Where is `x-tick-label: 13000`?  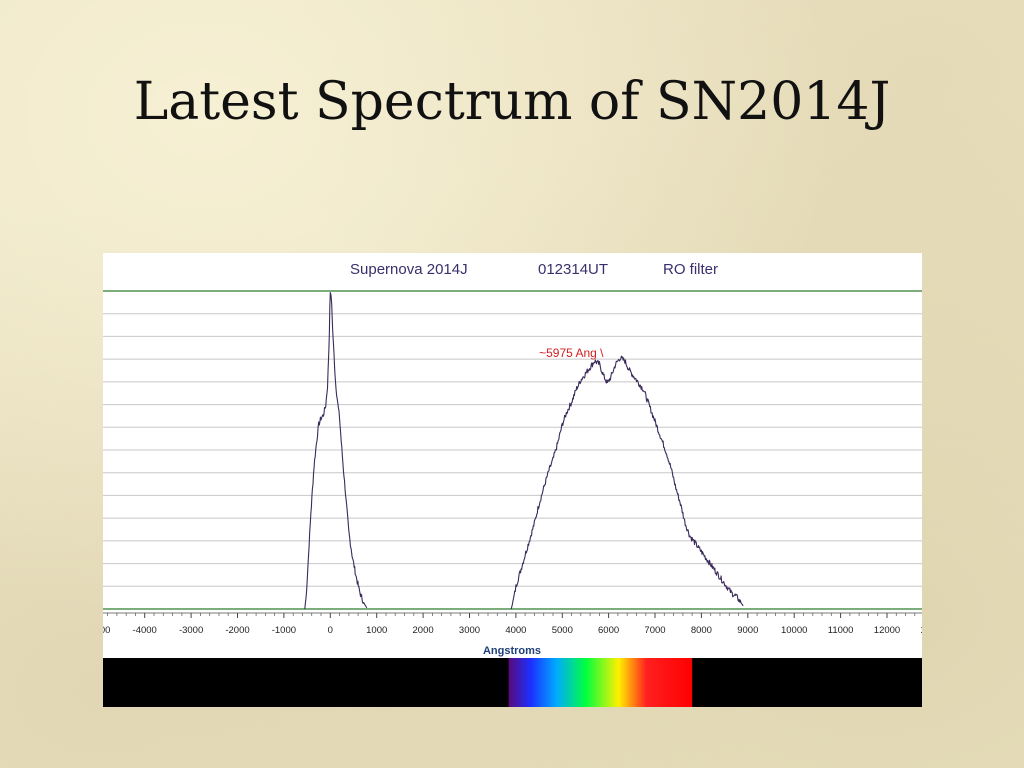 x-tick-label: 13000 is located at coordinates (921, 630).